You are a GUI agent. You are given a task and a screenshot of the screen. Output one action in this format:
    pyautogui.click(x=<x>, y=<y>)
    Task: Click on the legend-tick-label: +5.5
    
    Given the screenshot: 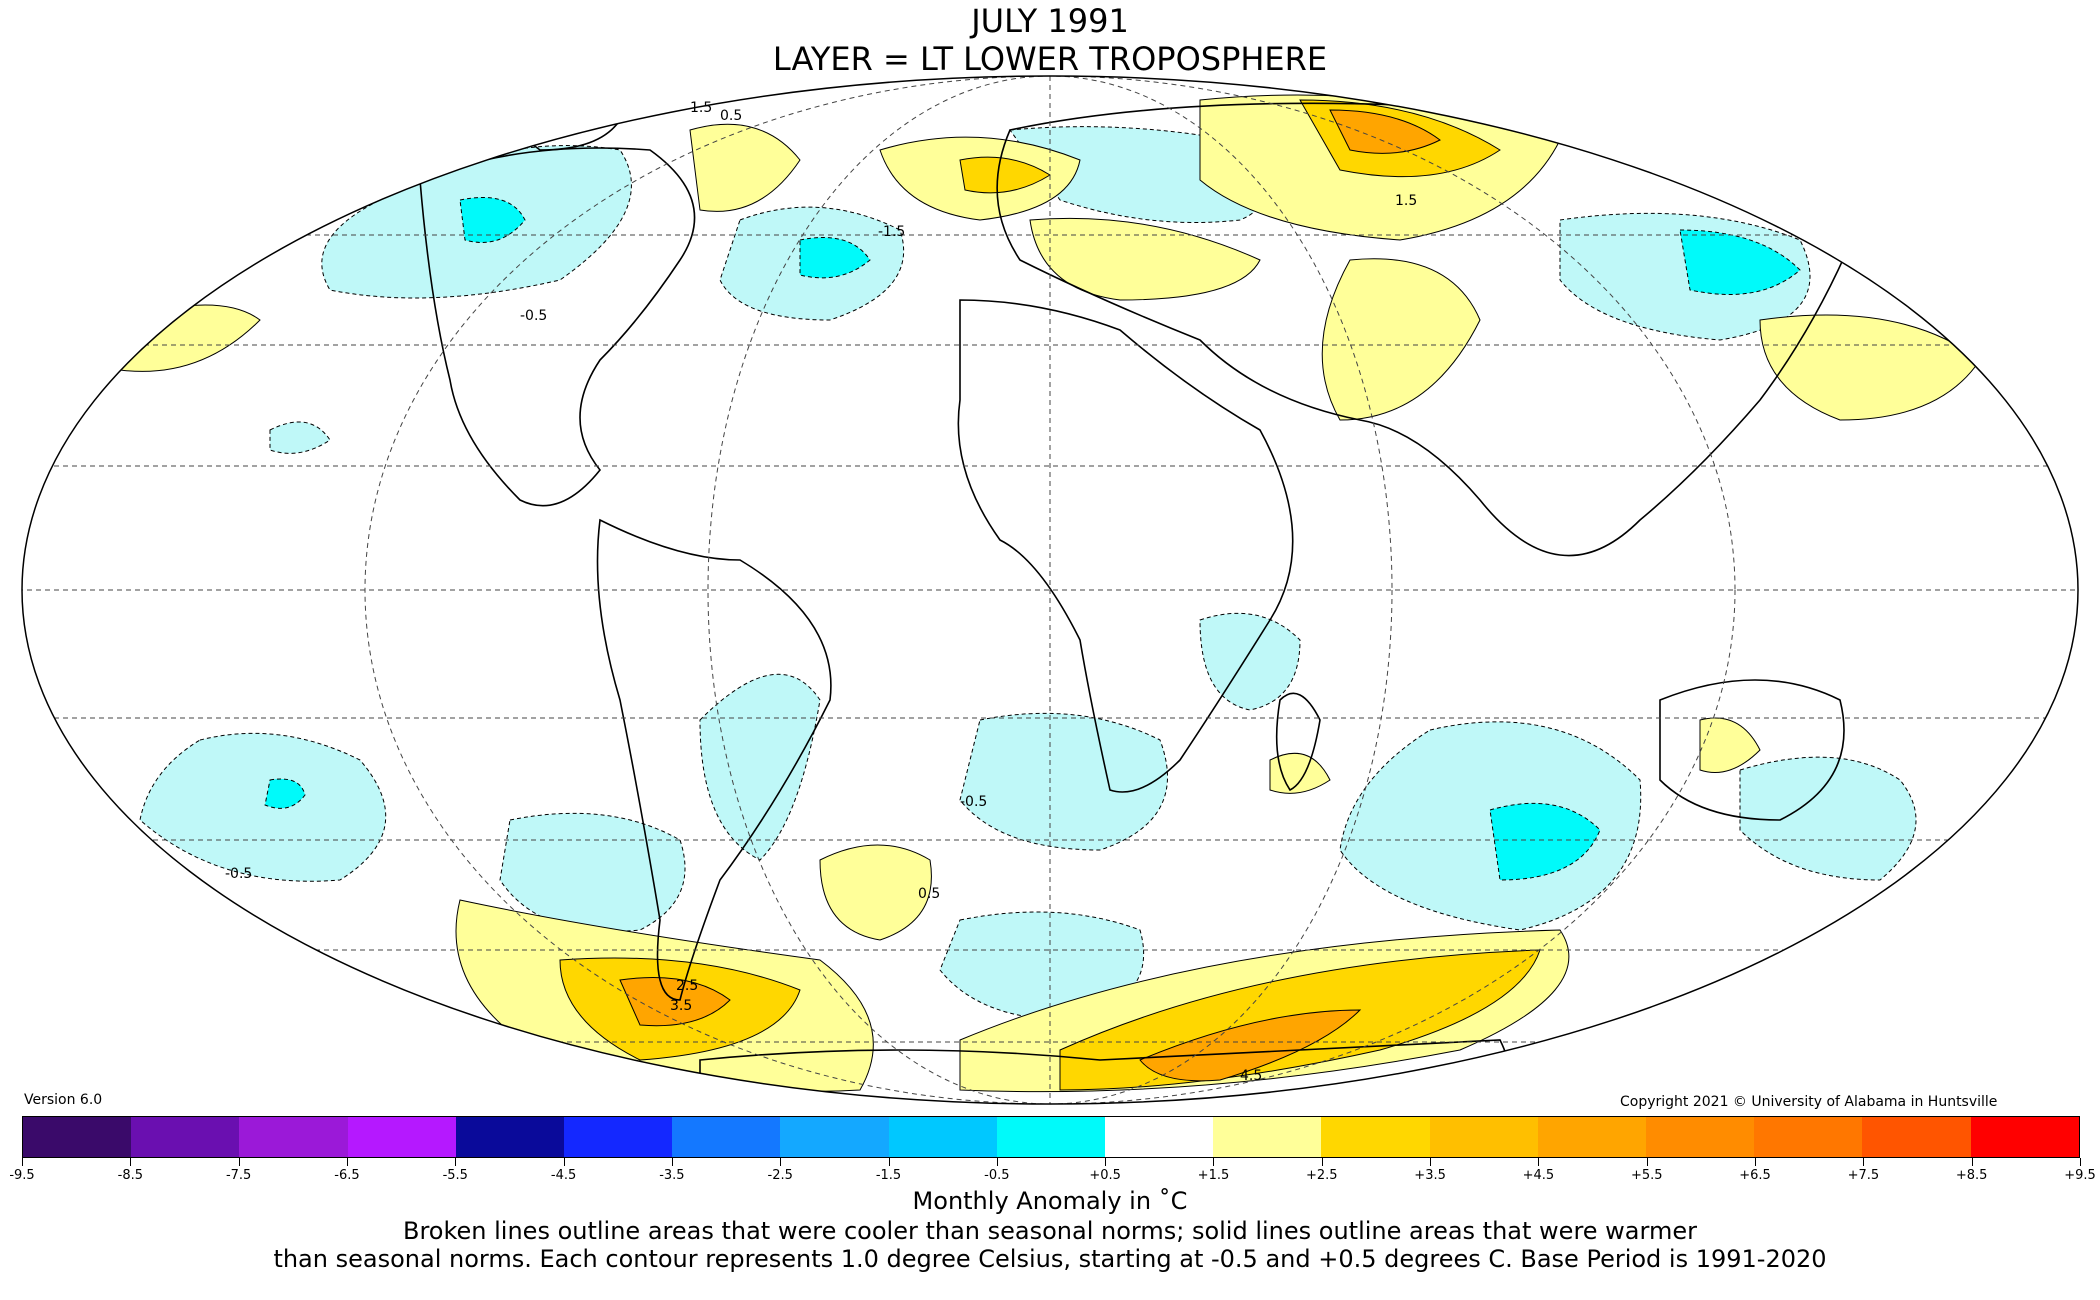 What is the action you would take?
    pyautogui.click(x=1646, y=1175)
    